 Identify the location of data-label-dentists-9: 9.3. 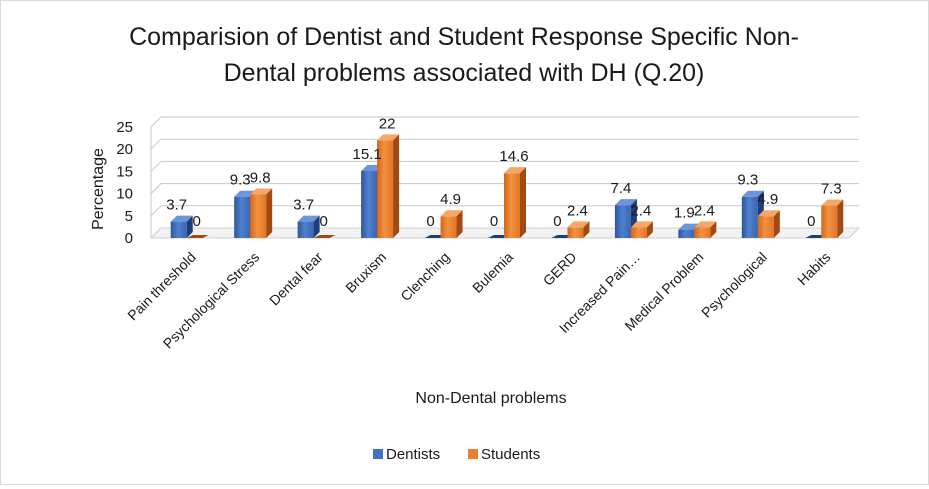
(747, 180).